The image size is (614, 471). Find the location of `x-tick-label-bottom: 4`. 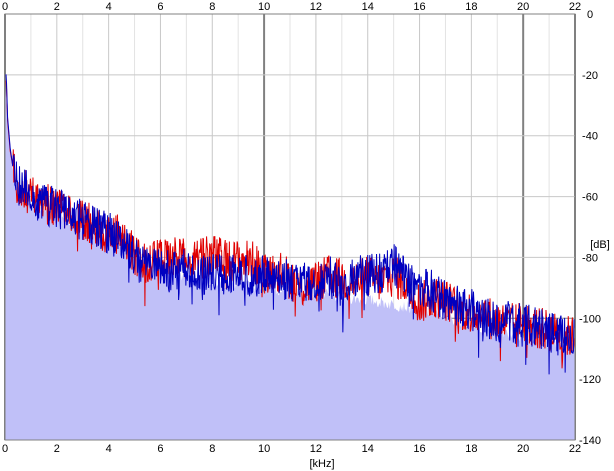

x-tick-label-bottom: 4 is located at coordinates (109, 449).